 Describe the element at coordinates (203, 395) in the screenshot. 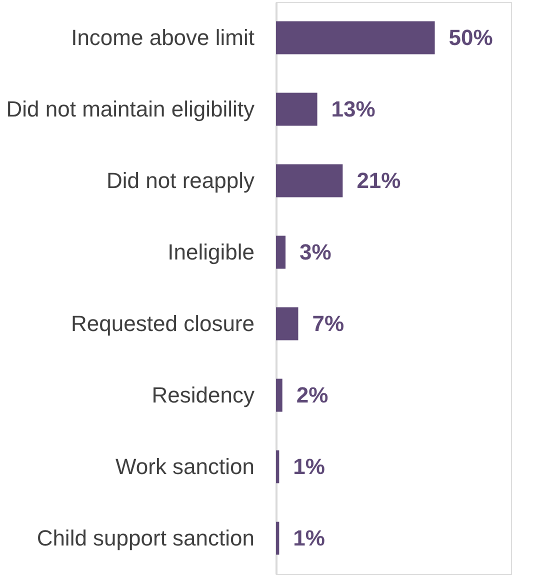

I see `y-tick-label: Residency` at that location.